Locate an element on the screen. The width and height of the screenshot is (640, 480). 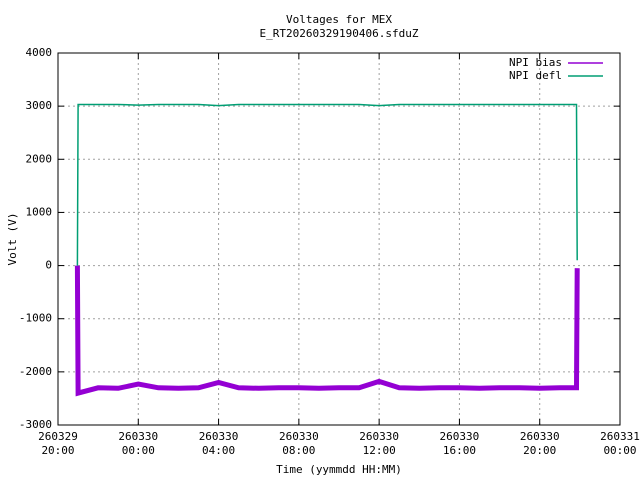
legend-label: NPI bias is located at coordinates (535, 62).